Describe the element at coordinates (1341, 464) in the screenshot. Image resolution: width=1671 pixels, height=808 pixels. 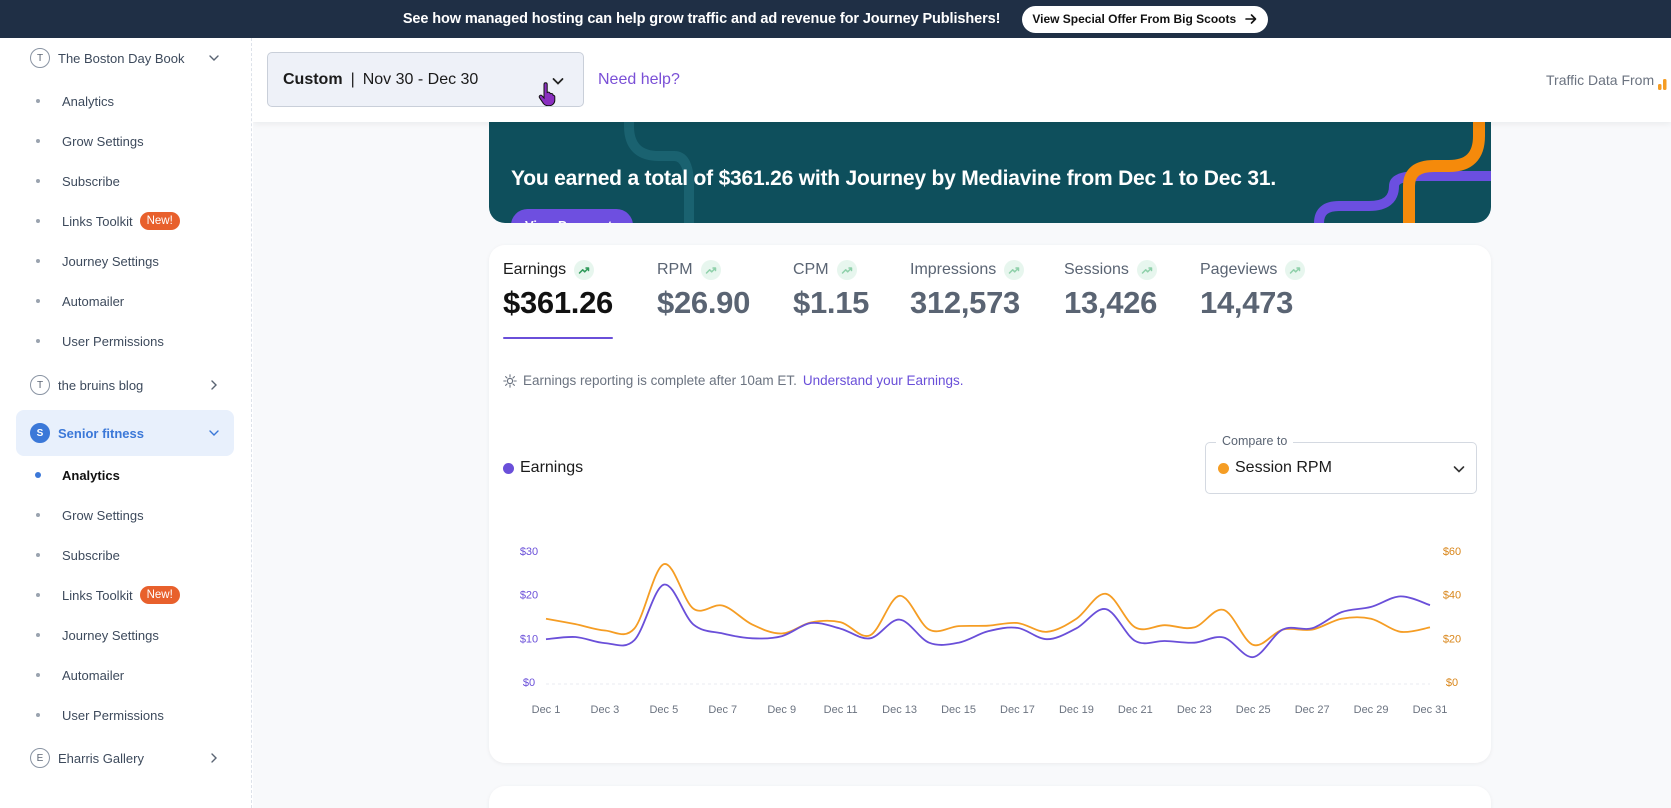
I see `compare-to-select: Compare to Session RPM` at that location.